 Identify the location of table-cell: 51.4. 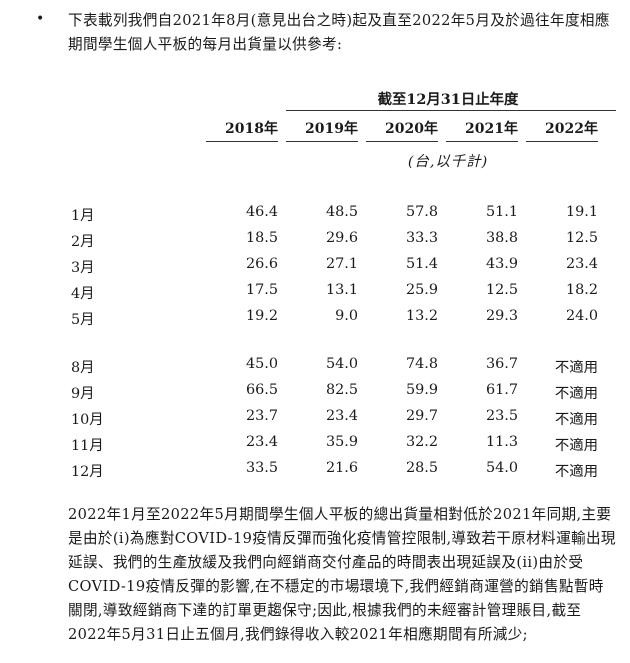
(421, 264).